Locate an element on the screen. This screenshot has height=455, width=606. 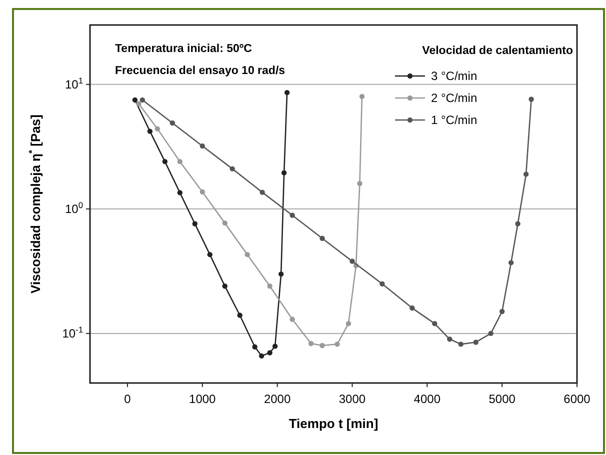
x-tick-label: 5000 is located at coordinates (502, 399).